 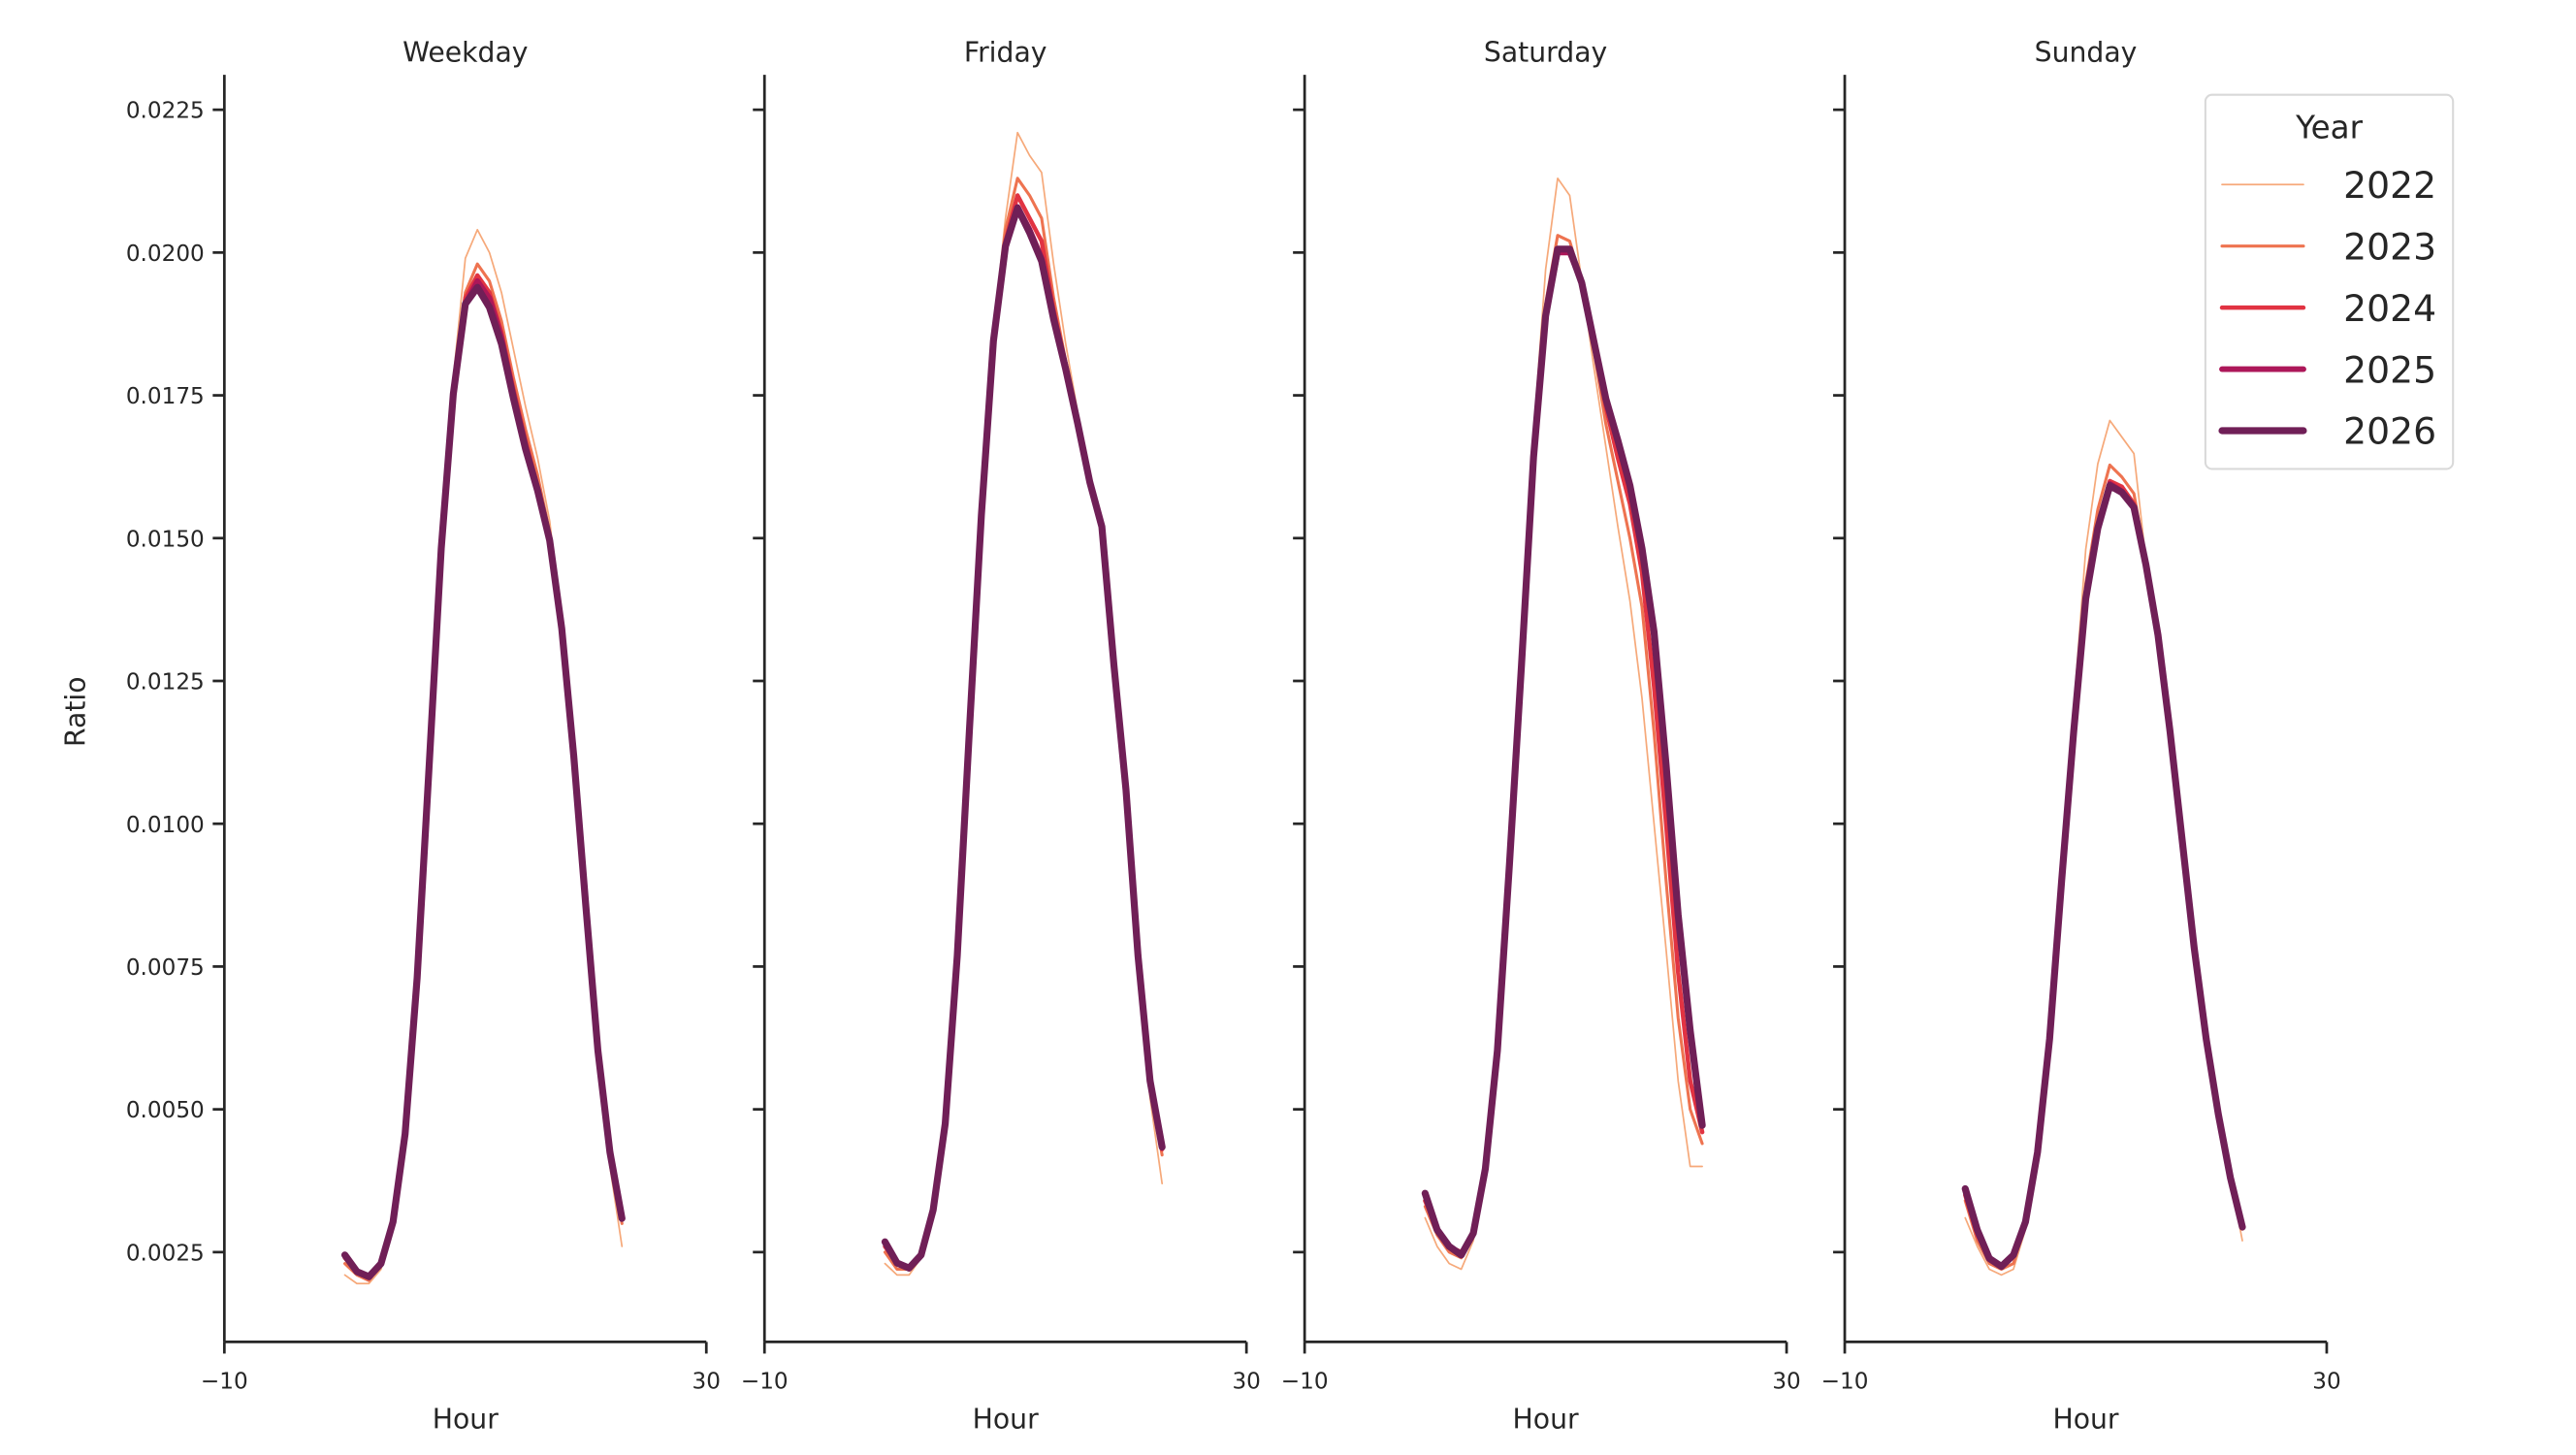 What do you see at coordinates (165, 968) in the screenshot?
I see `y-tick-label: 0.0075` at bounding box center [165, 968].